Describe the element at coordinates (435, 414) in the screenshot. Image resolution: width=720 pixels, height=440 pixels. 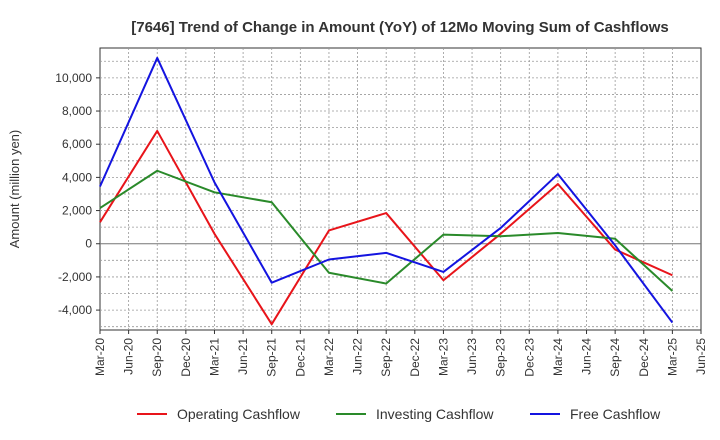
I see `legend-label: Investing Cashflow` at that location.